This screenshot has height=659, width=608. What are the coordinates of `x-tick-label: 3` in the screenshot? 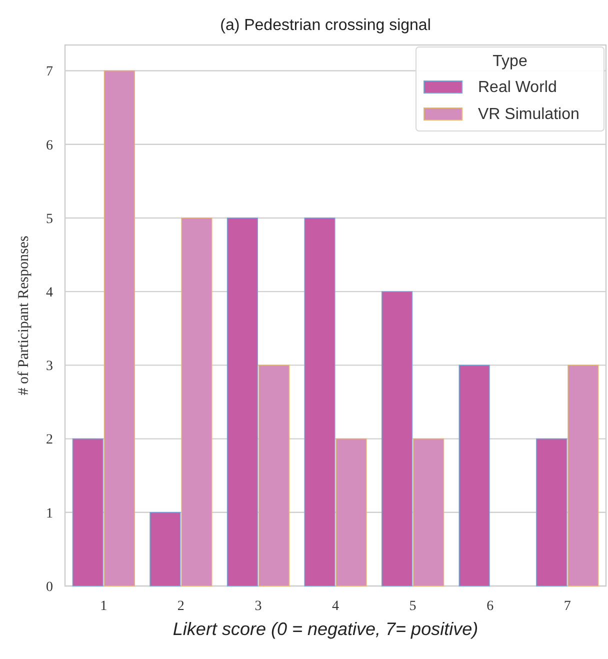 It's located at (258, 606).